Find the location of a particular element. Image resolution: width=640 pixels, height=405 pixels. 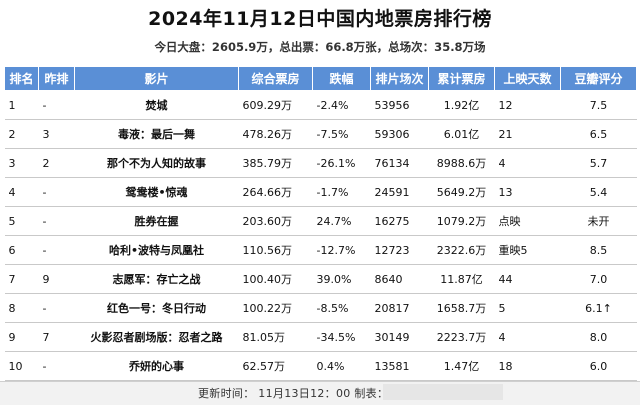

cell-rank: 7 is located at coordinates (21, 279).